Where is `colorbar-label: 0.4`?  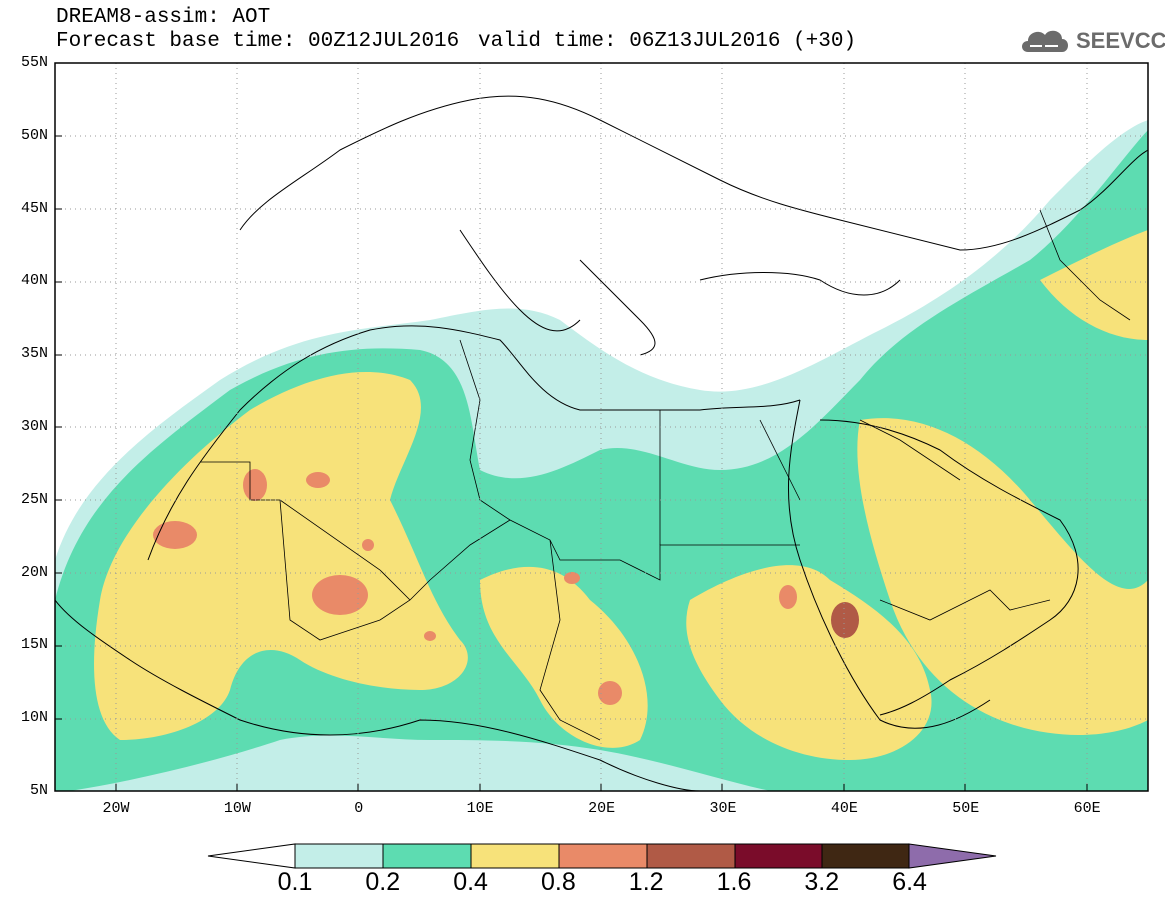 colorbar-label: 0.4 is located at coordinates (470, 882).